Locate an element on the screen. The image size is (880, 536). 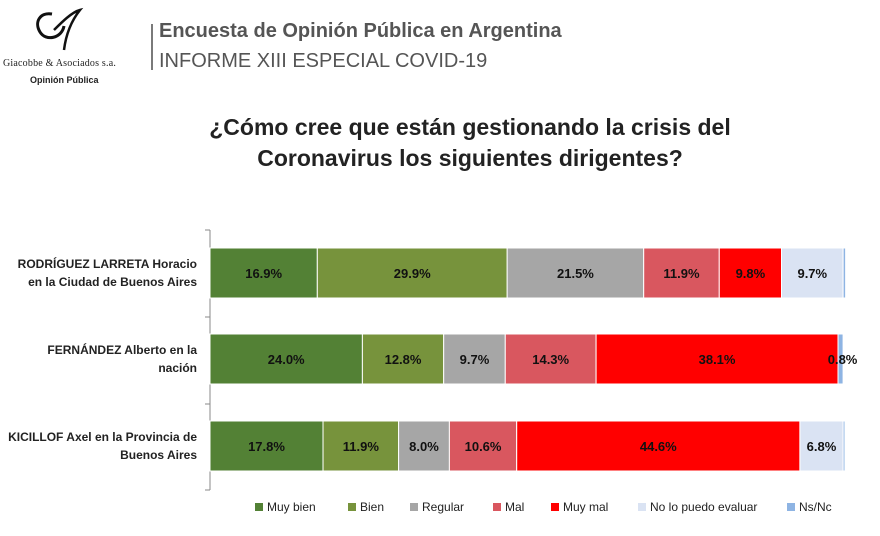
legend-label-0: Muy bien is located at coordinates (291, 507).